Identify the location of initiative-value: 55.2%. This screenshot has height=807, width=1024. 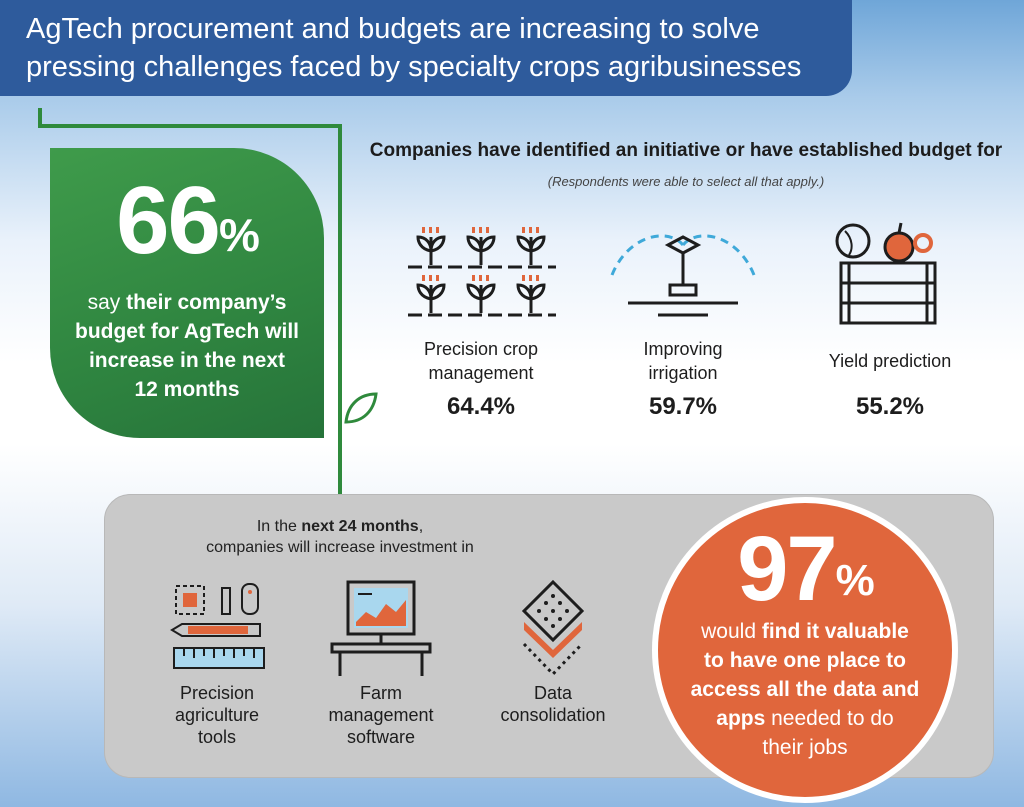
(890, 406).